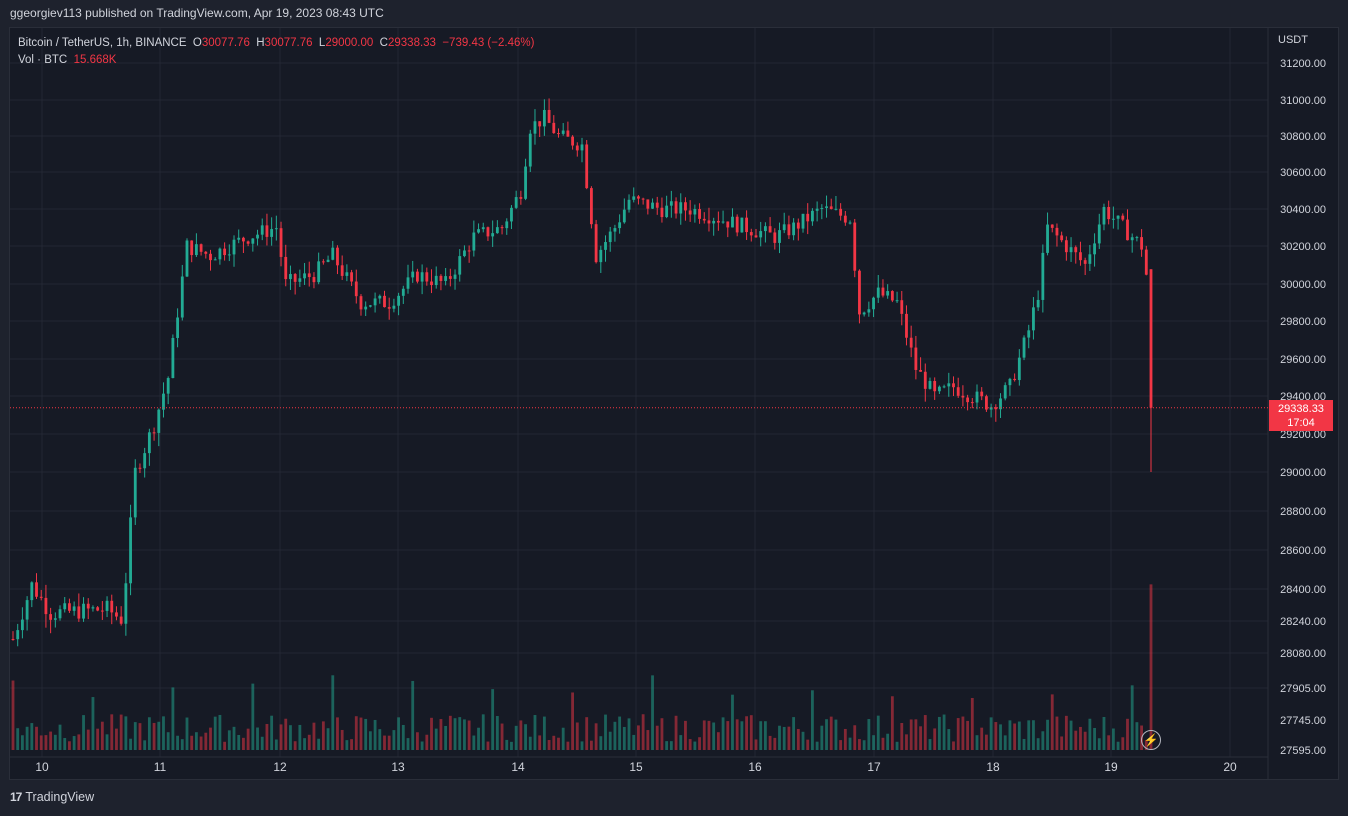 The image size is (1348, 816). Describe the element at coordinates (102, 43) in the screenshot. I see `symbol-label: Bitcoin / TetherUS, 1h, BINANCE` at that location.